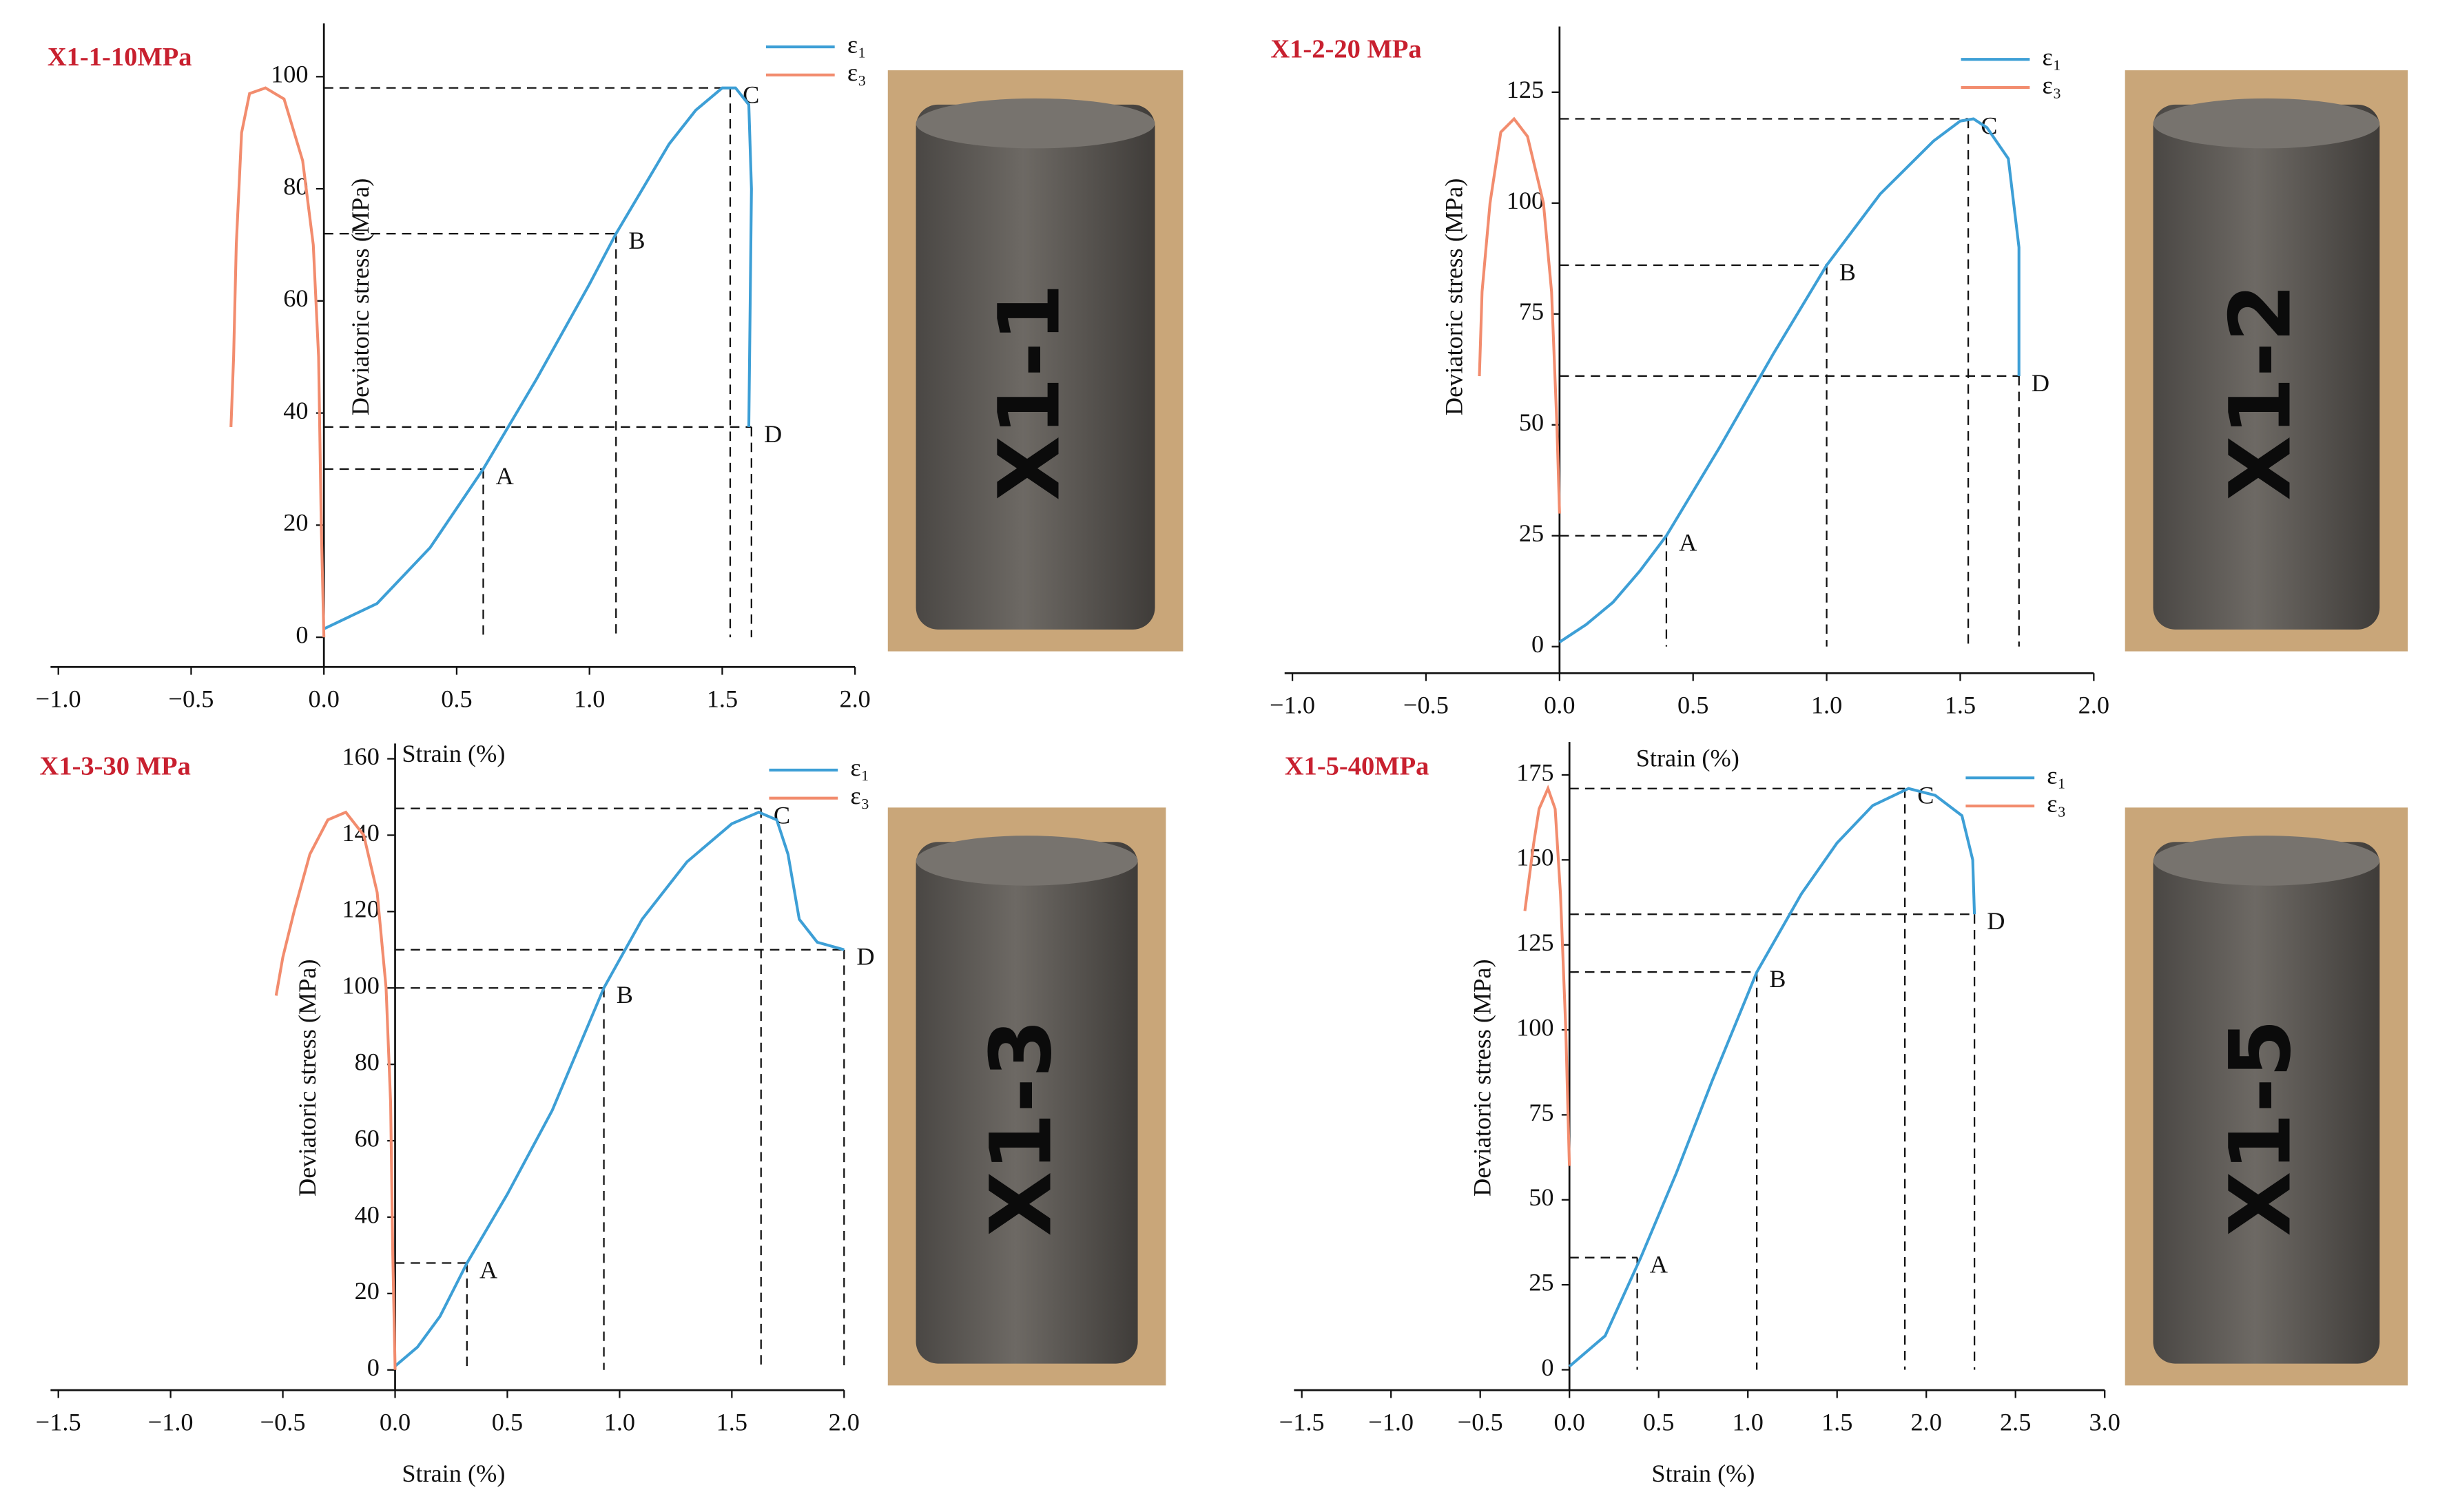  What do you see at coordinates (2016, 1422) in the screenshot?
I see `x-tick-label: 2.5` at bounding box center [2016, 1422].